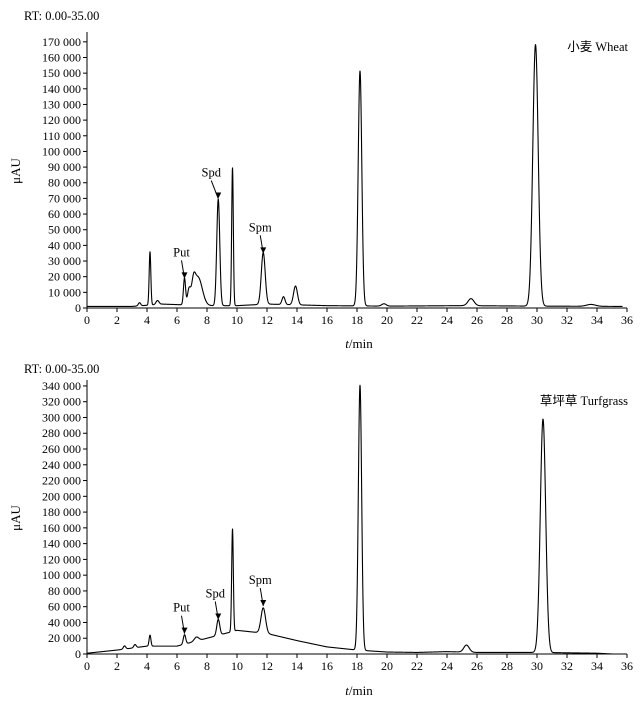 This screenshot has height=711, width=642. Describe the element at coordinates (61, 136) in the screenshot. I see `y-tick-label: 110 000` at that location.